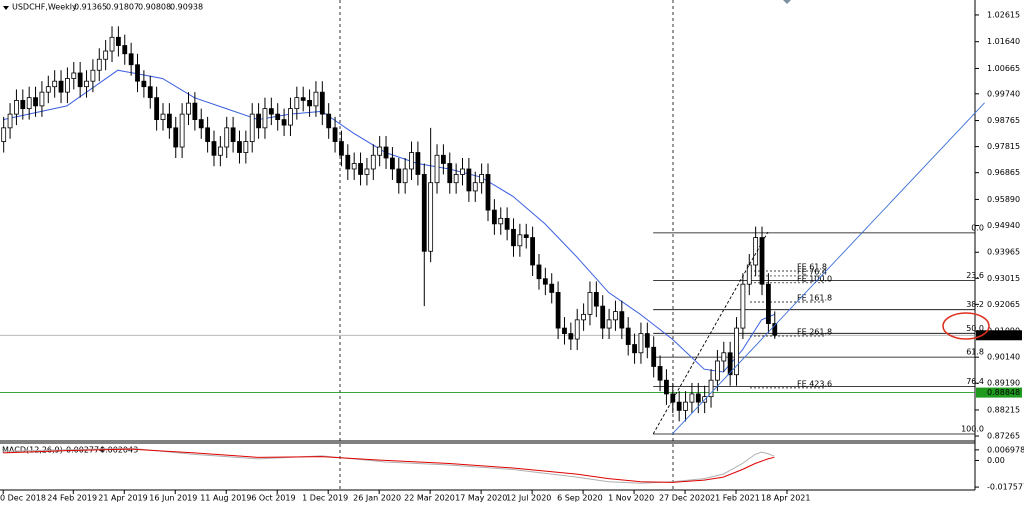  What do you see at coordinates (119, 450) in the screenshot?
I see `macd-signal: 0.002043` at bounding box center [119, 450].